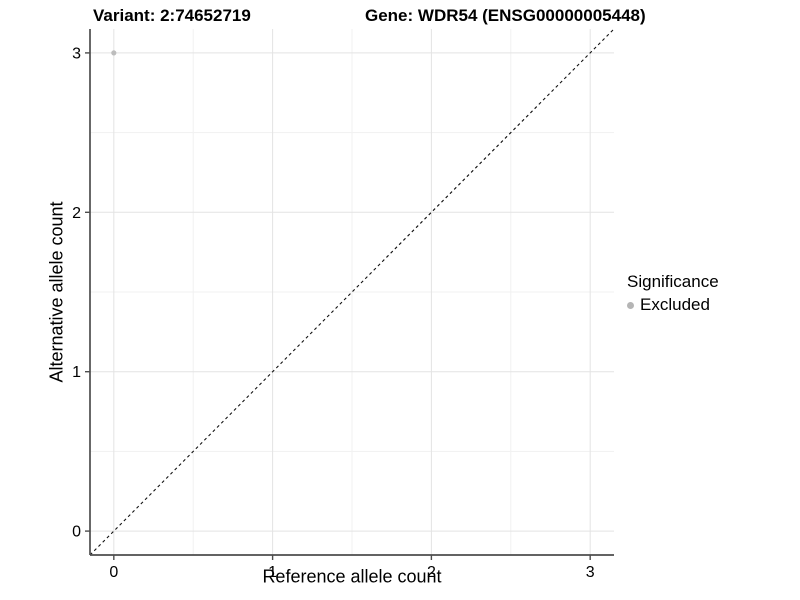  What do you see at coordinates (505, 15) in the screenshot?
I see `plot-title-gene: Gene: WDR54 (ENSG00000005448)` at bounding box center [505, 15].